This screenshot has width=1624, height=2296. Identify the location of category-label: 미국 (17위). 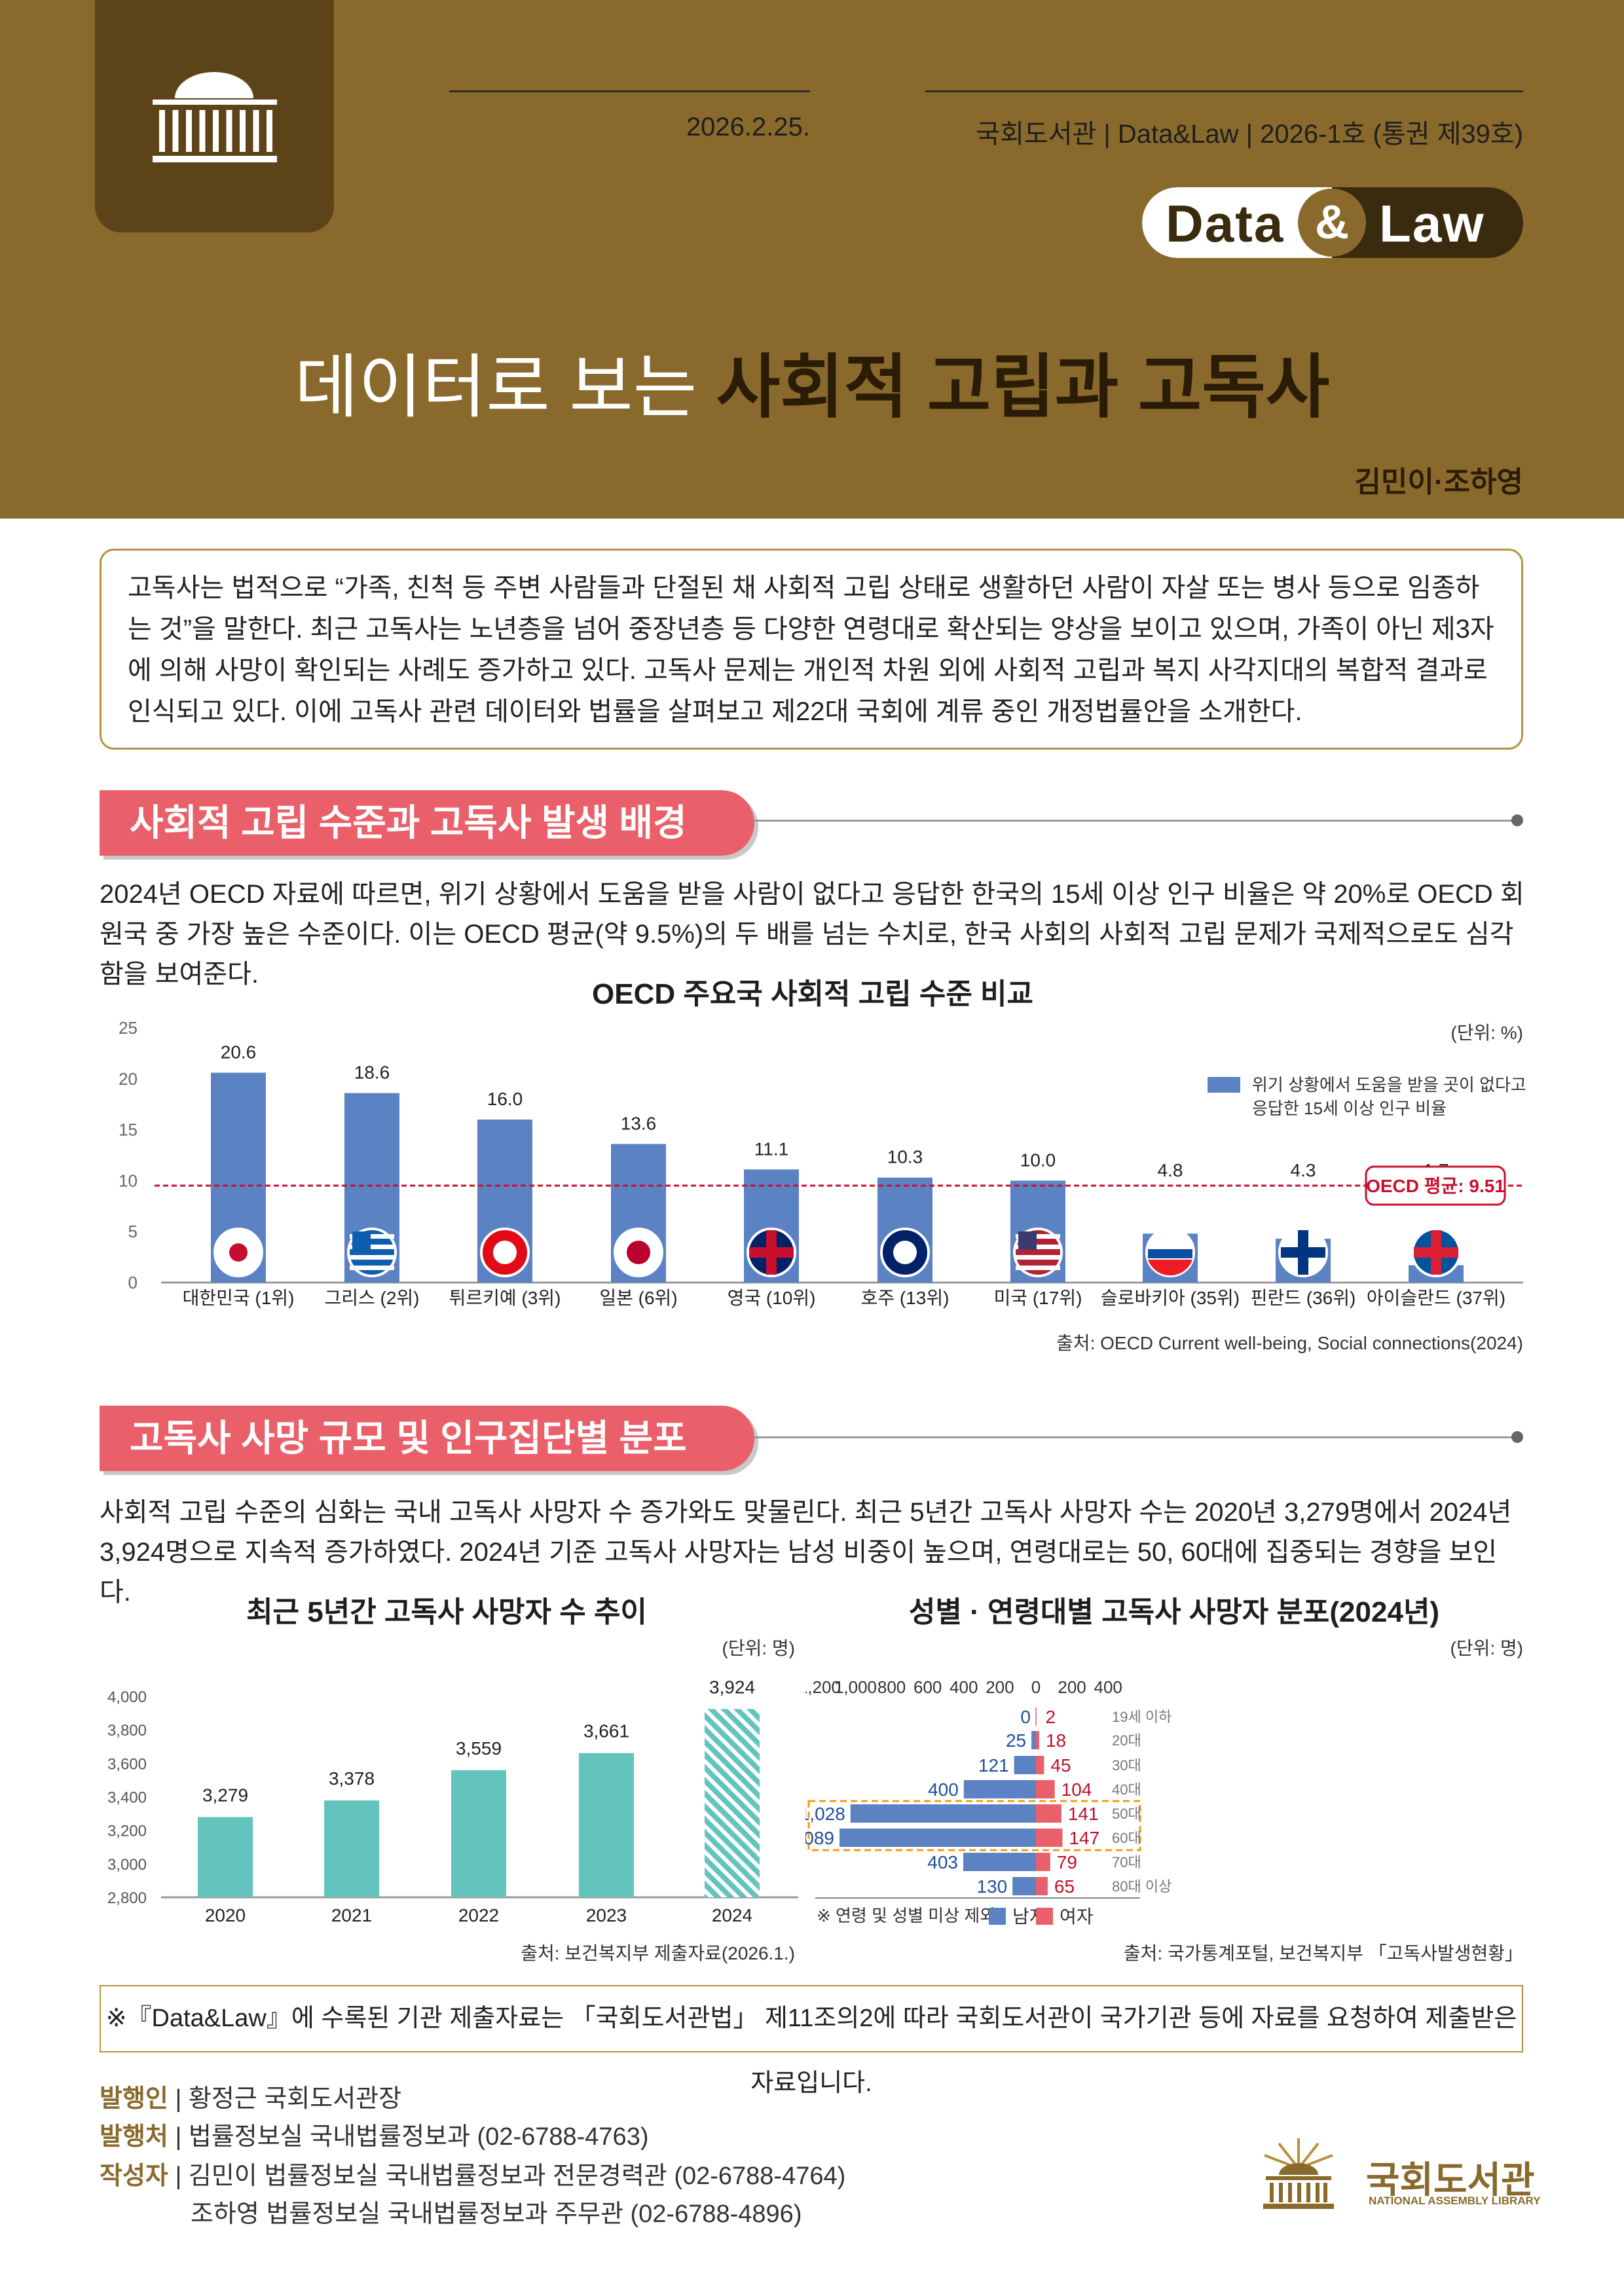
(1038, 1298).